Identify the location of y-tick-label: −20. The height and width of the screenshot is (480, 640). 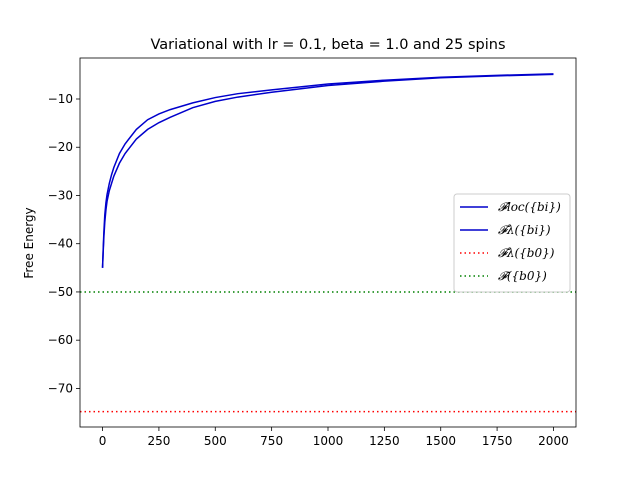
(60, 147).